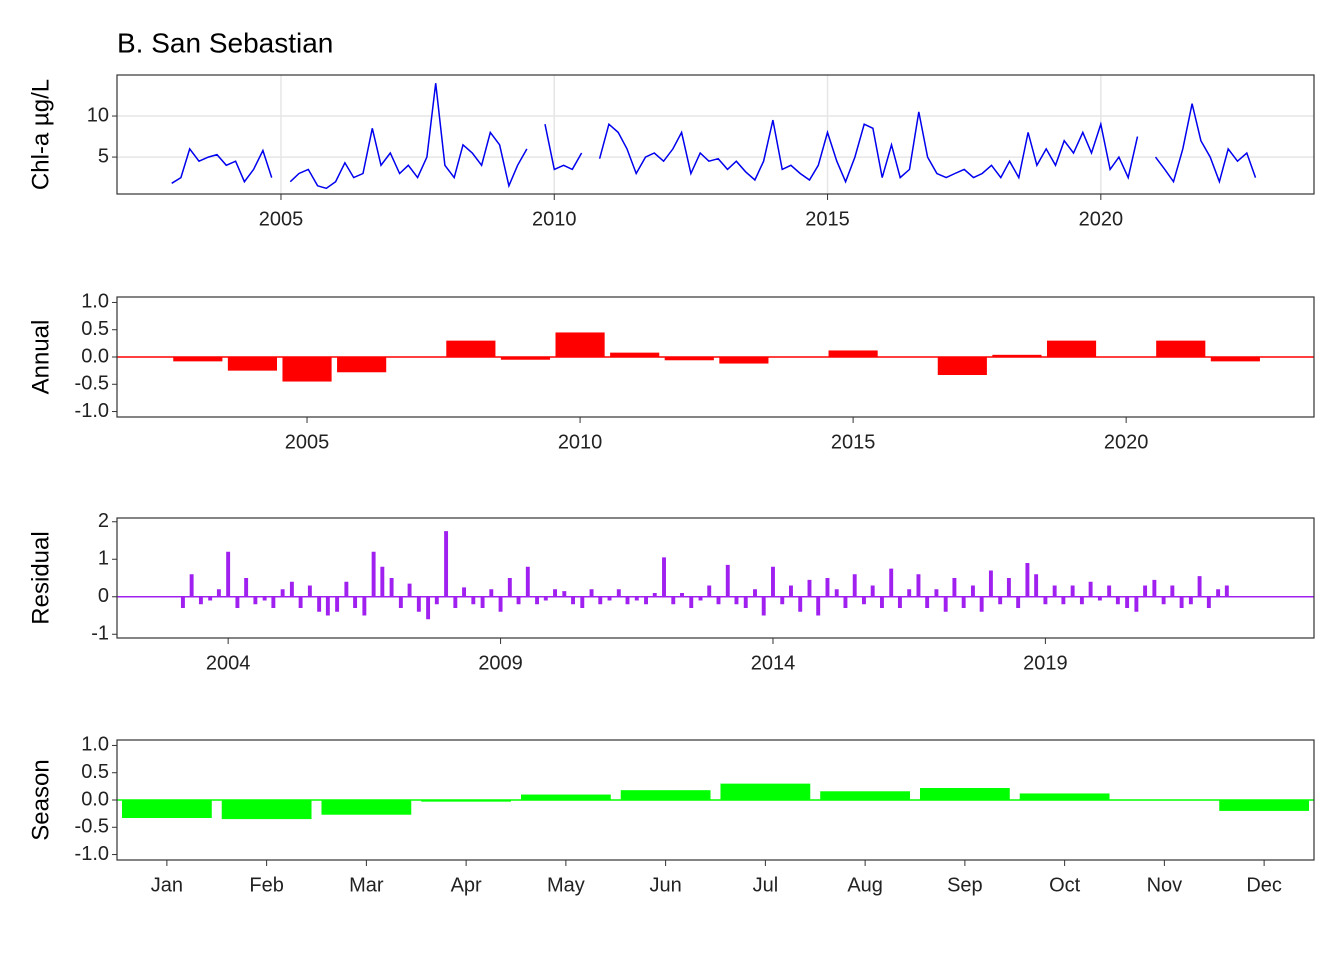 Image resolution: width=1344 pixels, height=960 pixels. Describe the element at coordinates (1065, 885) in the screenshot. I see `x-tick-label: Oct` at that location.